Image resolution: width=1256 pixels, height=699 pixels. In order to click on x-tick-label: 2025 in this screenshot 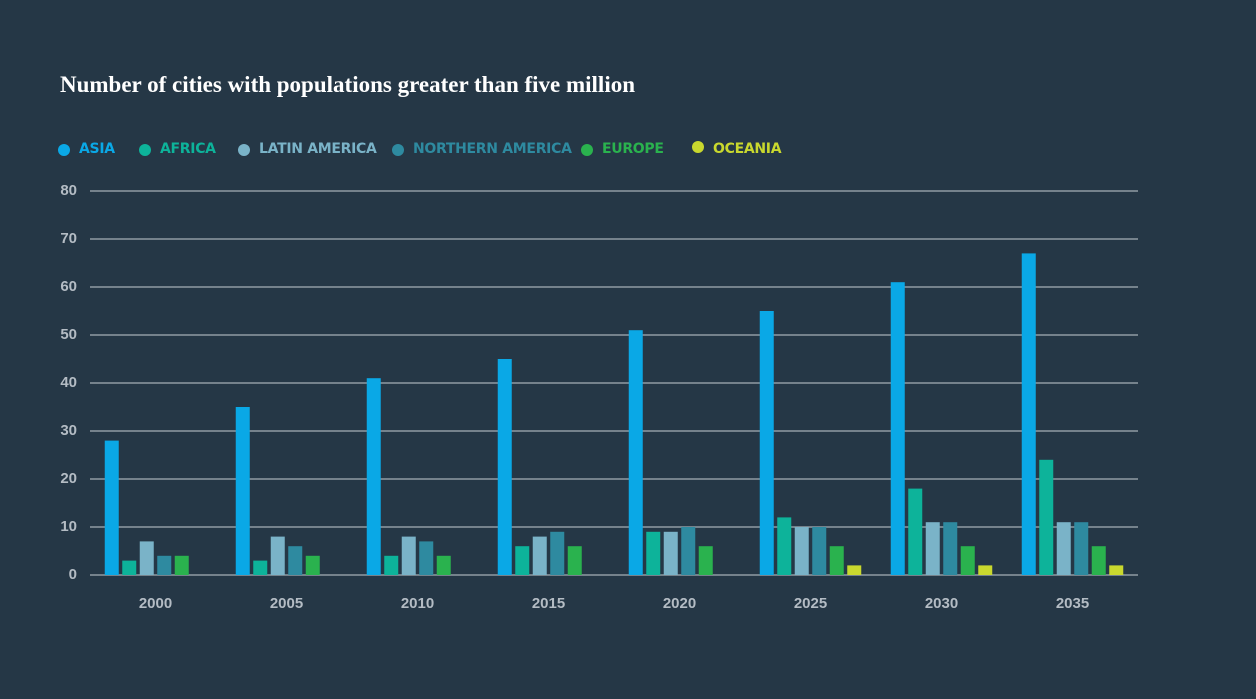, I will do `click(810, 603)`.